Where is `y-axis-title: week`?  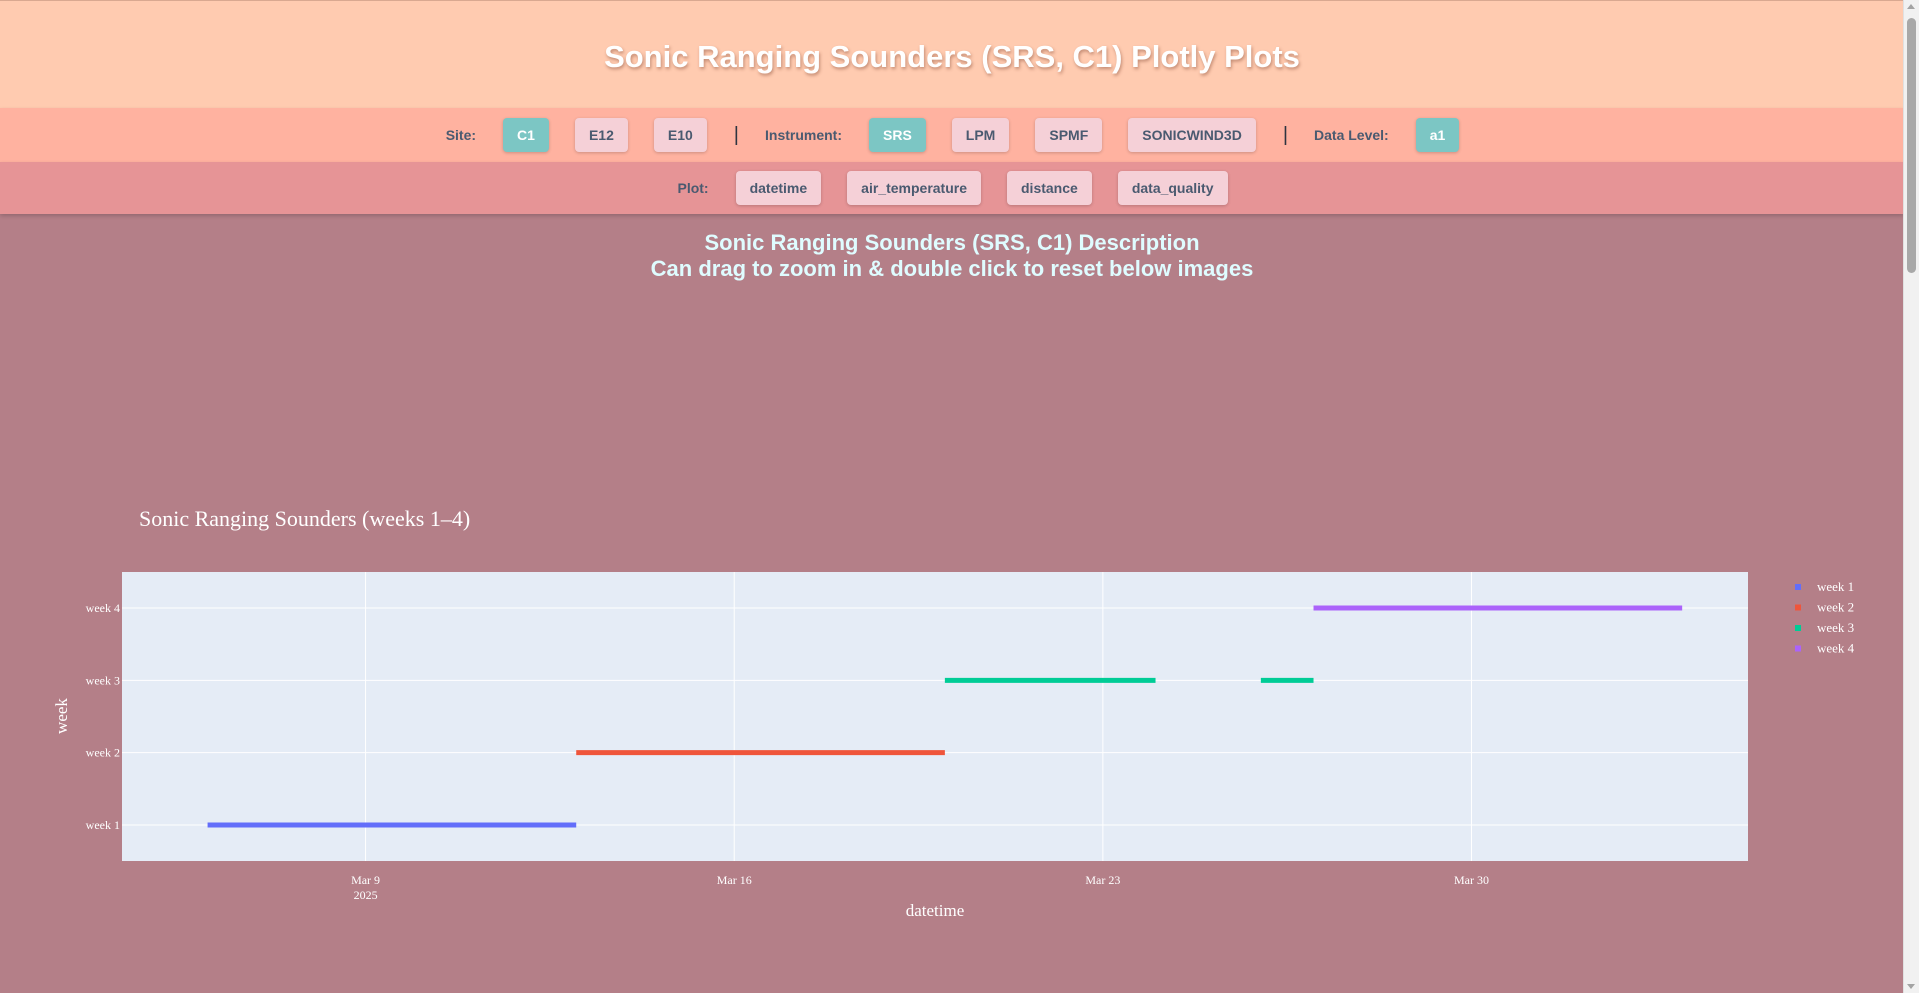 y-axis-title: week is located at coordinates (61, 716).